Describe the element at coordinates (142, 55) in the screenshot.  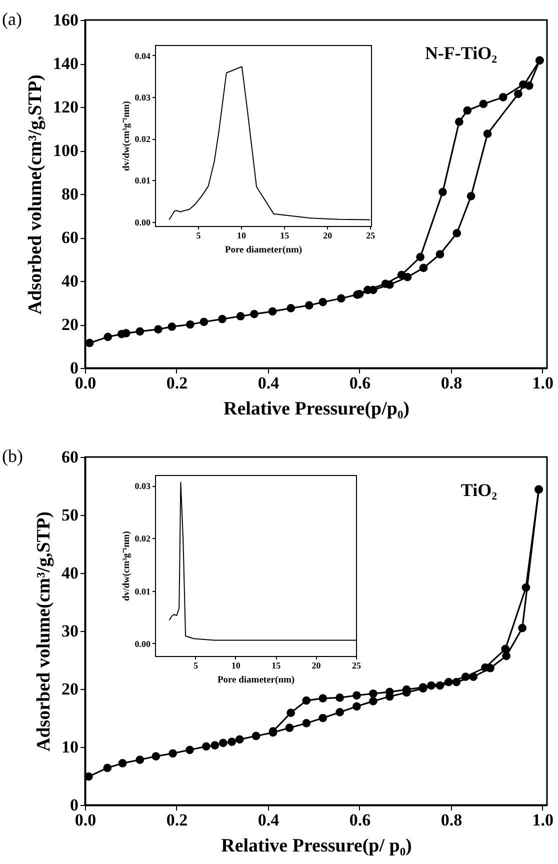
I see `y-tick-label: 0.04` at that location.